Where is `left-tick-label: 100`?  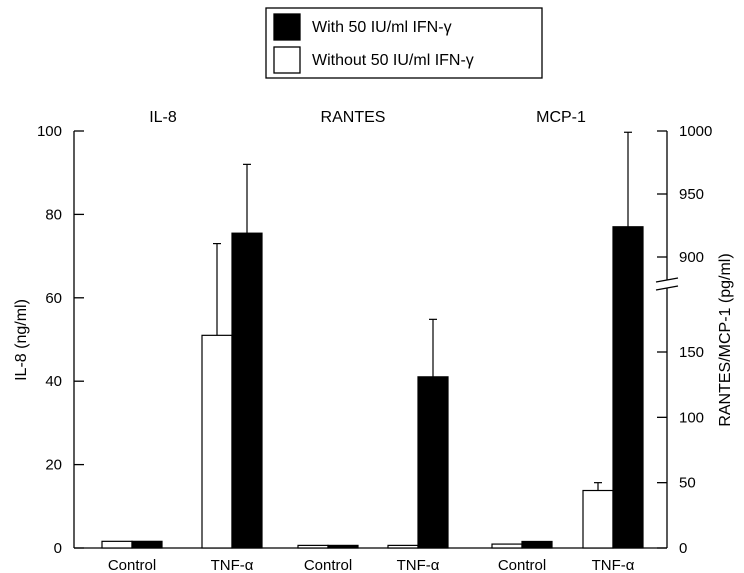 left-tick-label: 100 is located at coordinates (49, 131).